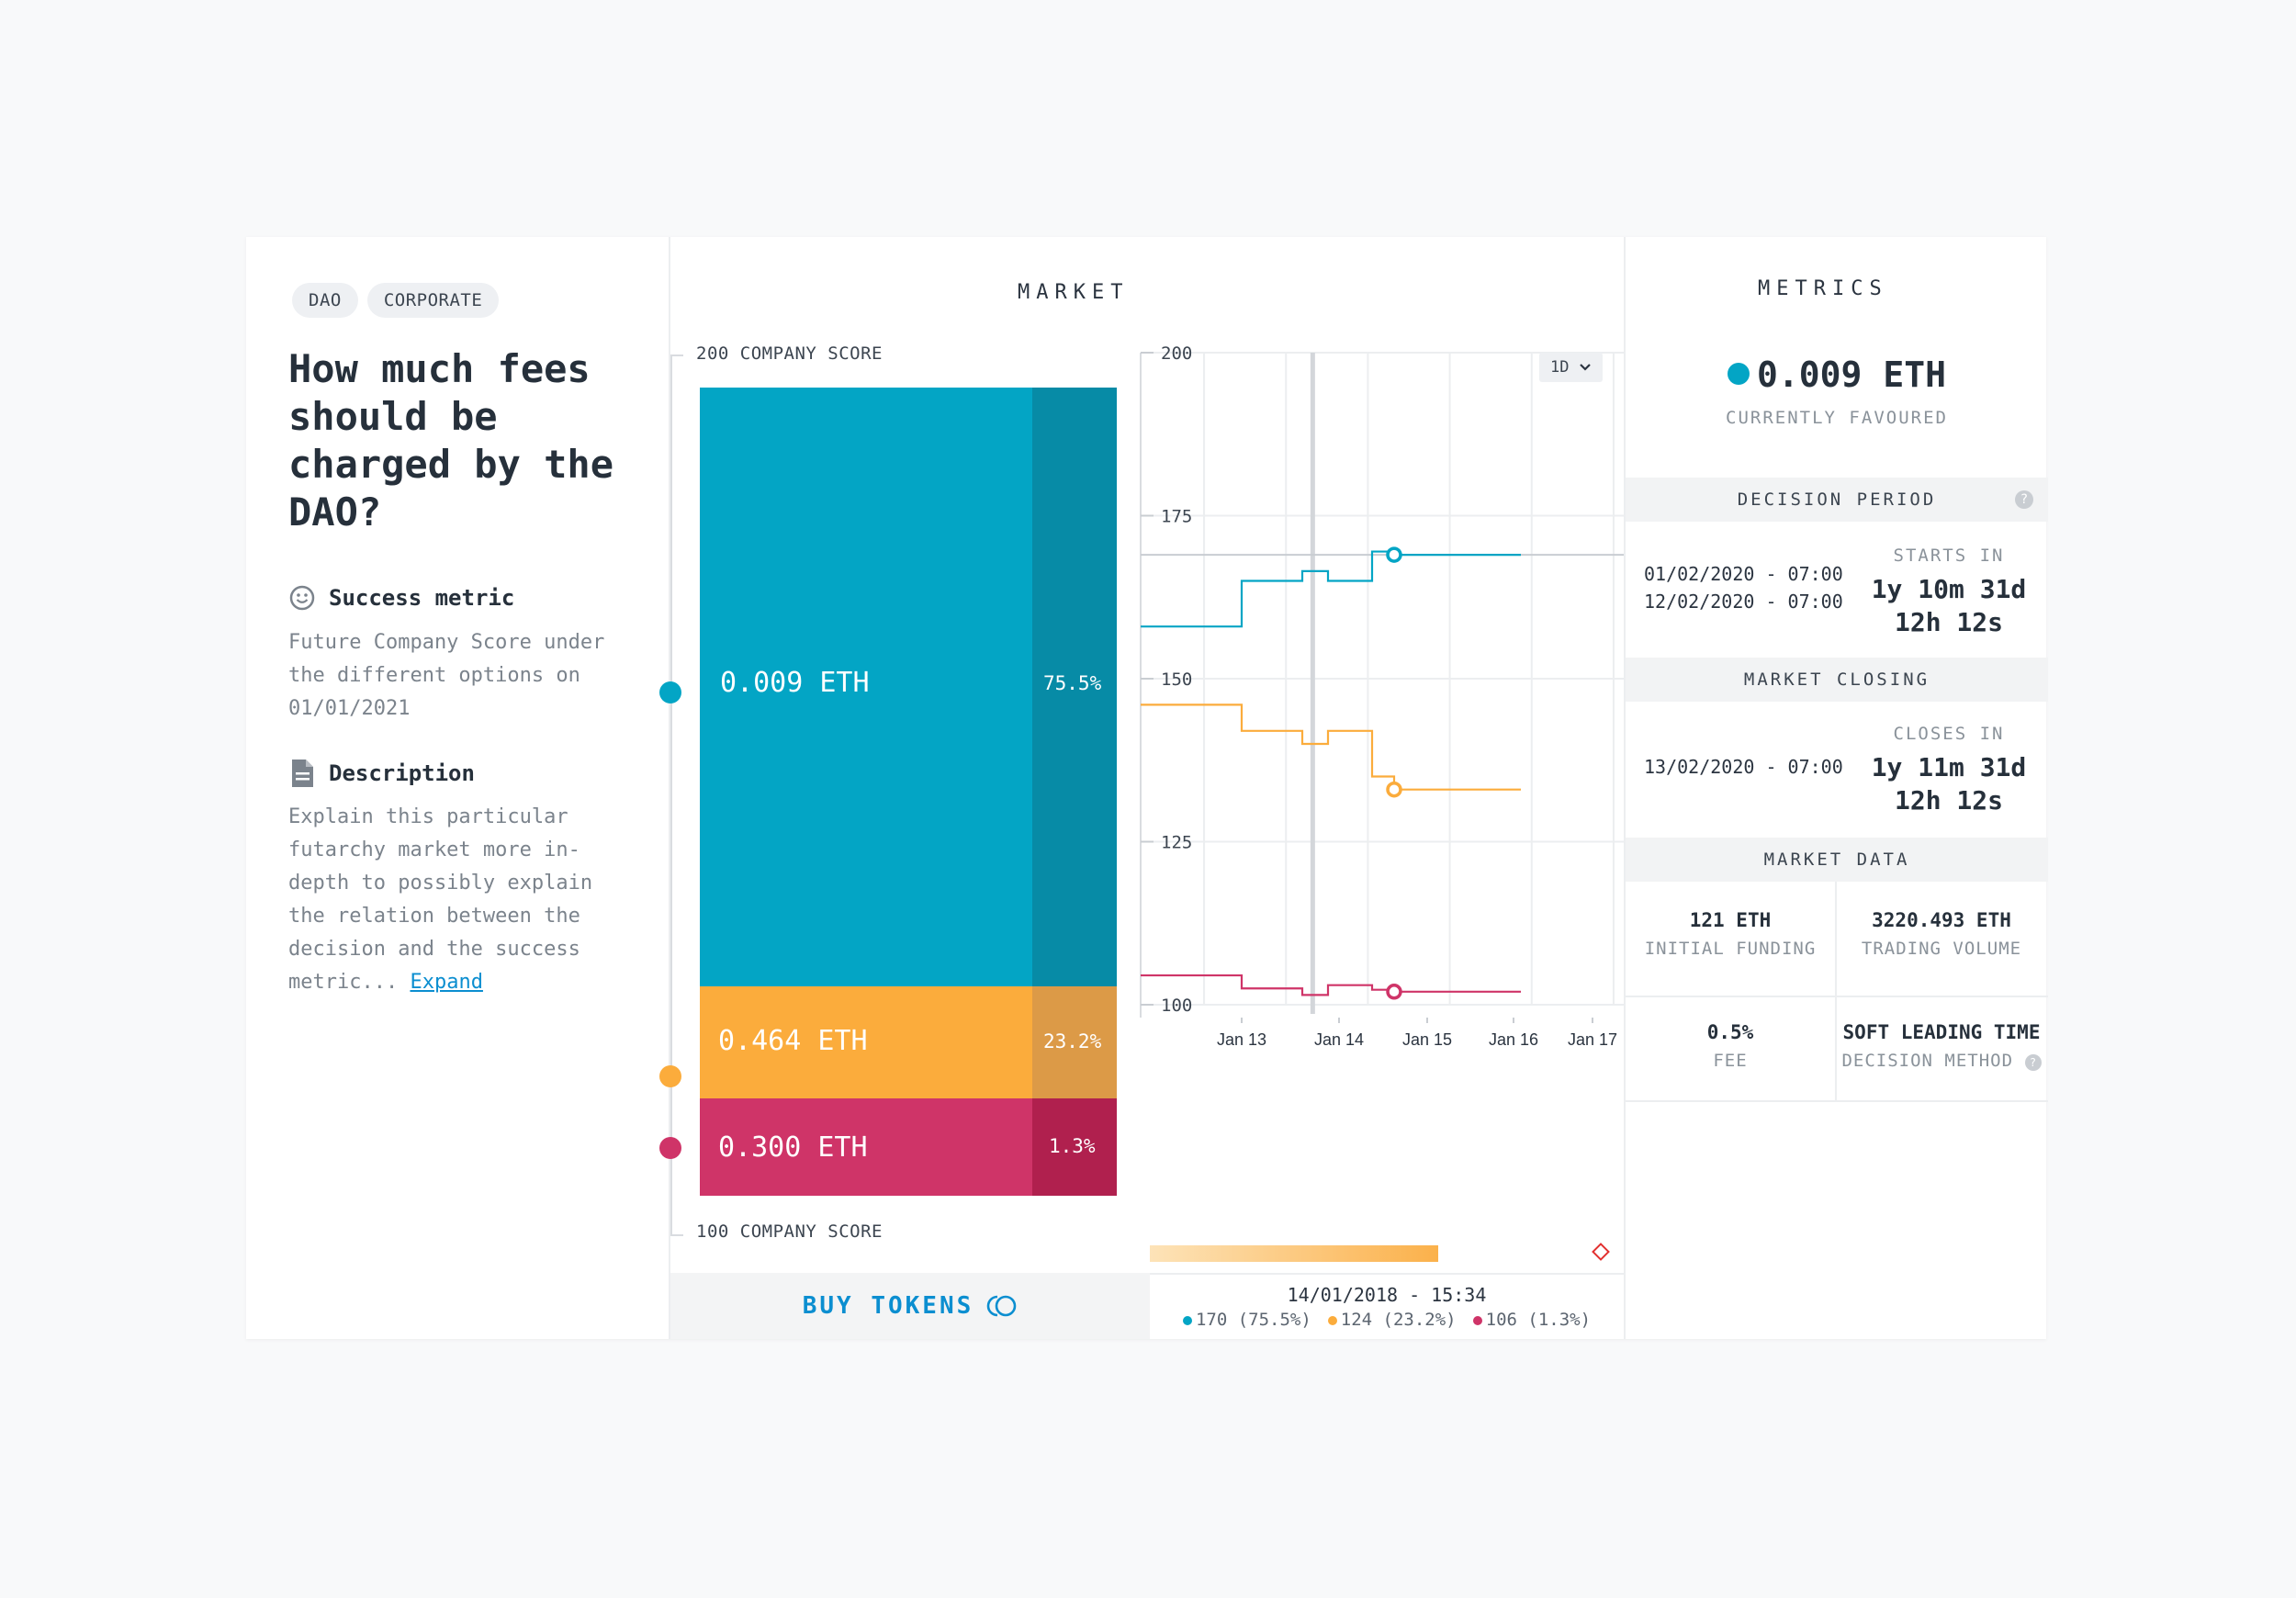  I want to click on decision-period-header: DECISION PERIOD ?, so click(1837, 500).